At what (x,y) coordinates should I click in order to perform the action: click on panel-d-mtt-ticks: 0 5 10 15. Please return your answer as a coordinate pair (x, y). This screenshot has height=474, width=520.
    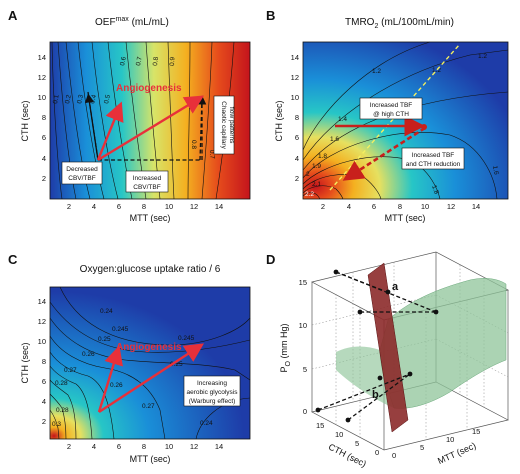
    Looking at the image, I should click on (436, 443).